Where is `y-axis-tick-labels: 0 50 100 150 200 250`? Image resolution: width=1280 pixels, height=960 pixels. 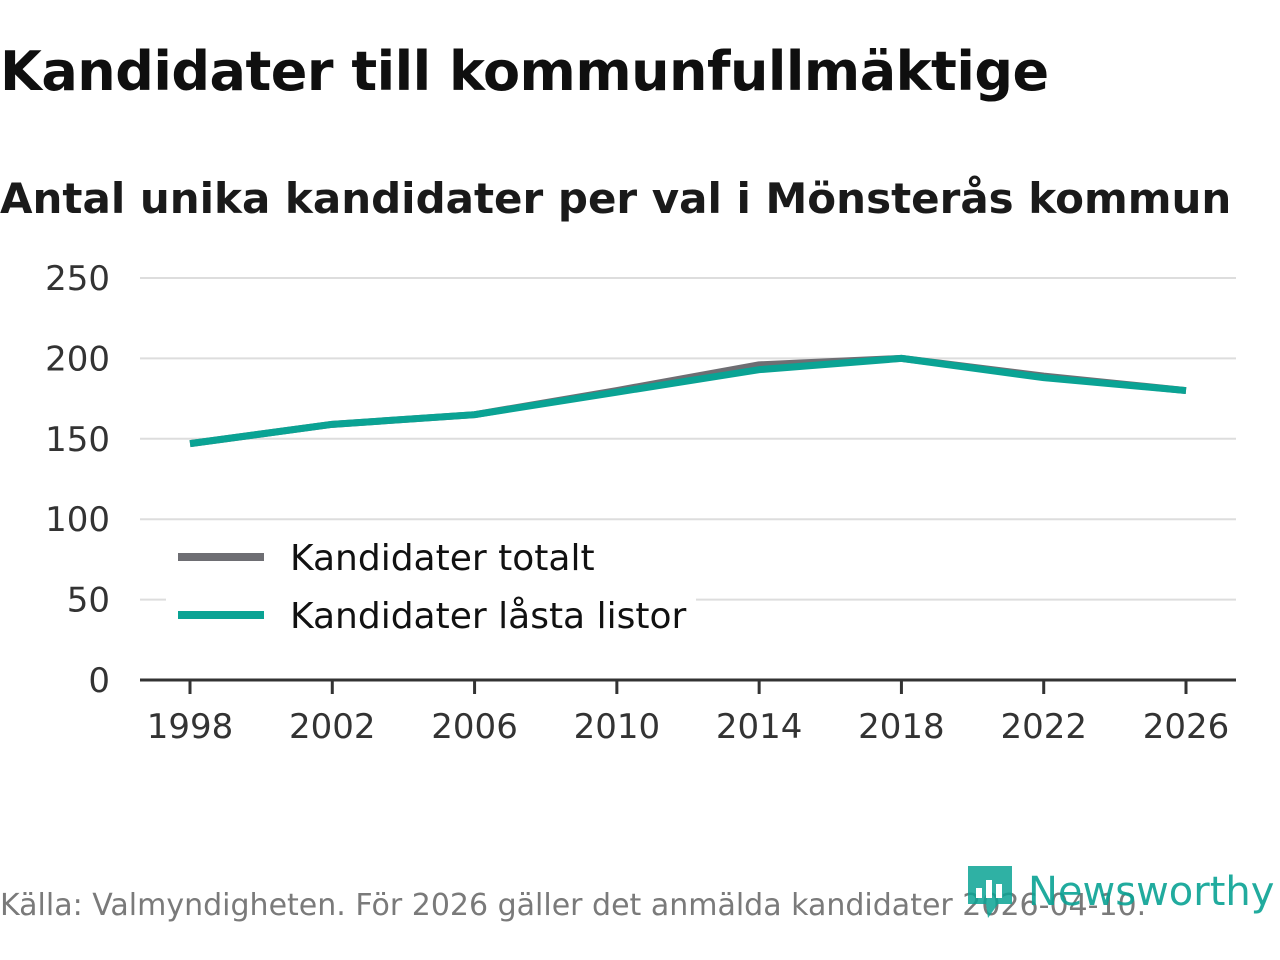
y-axis-tick-labels: 0 50 100 150 200 250 is located at coordinates (77, 480).